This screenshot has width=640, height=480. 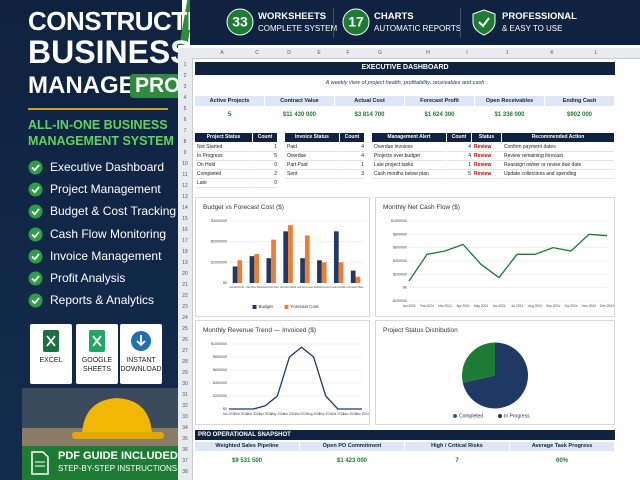 I want to click on kpi-value: $1 624 300, so click(x=439, y=115).